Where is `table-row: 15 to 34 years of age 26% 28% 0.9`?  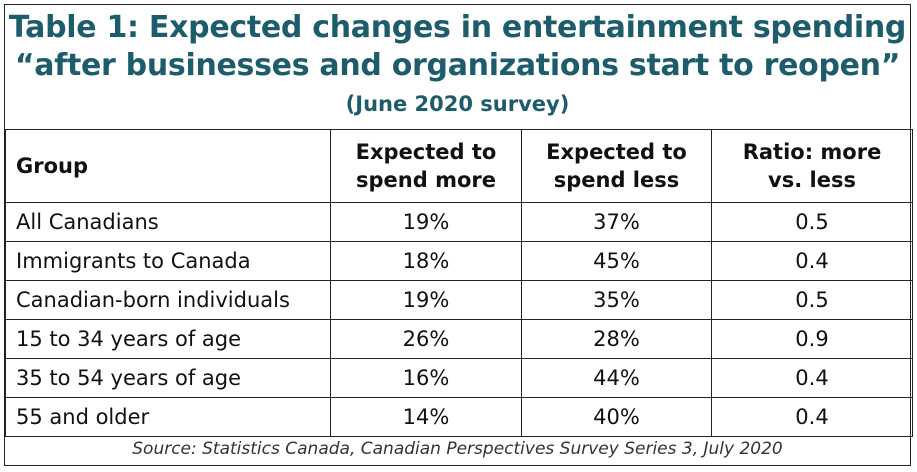
table-row: 15 to 34 years of age 26% 28% 0.9 is located at coordinates (459, 339).